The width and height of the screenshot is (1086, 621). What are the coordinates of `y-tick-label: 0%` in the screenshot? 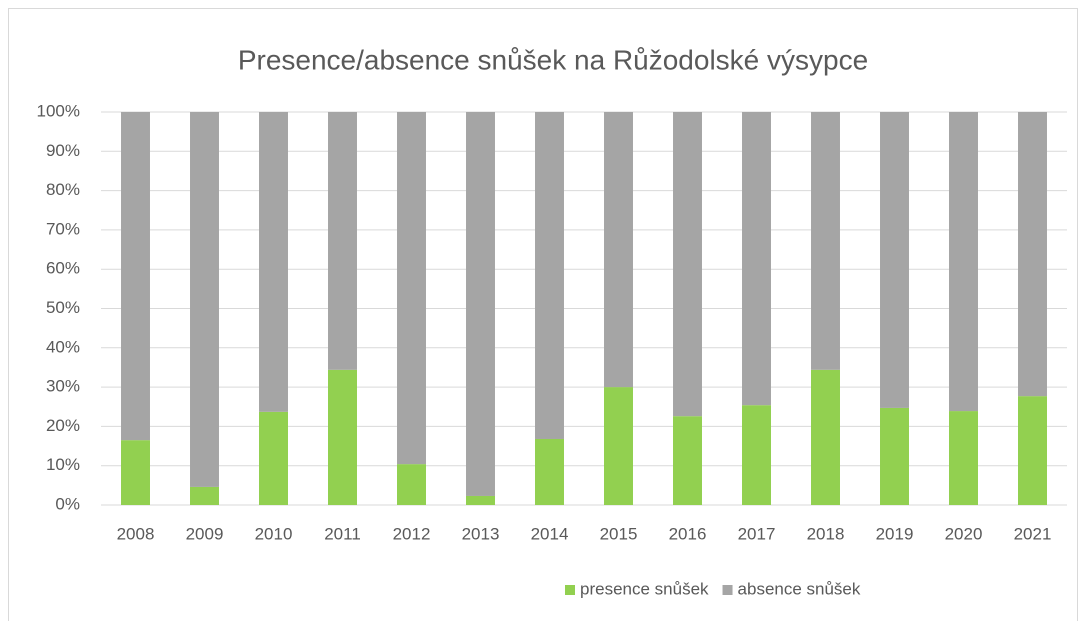 It's located at (67, 503).